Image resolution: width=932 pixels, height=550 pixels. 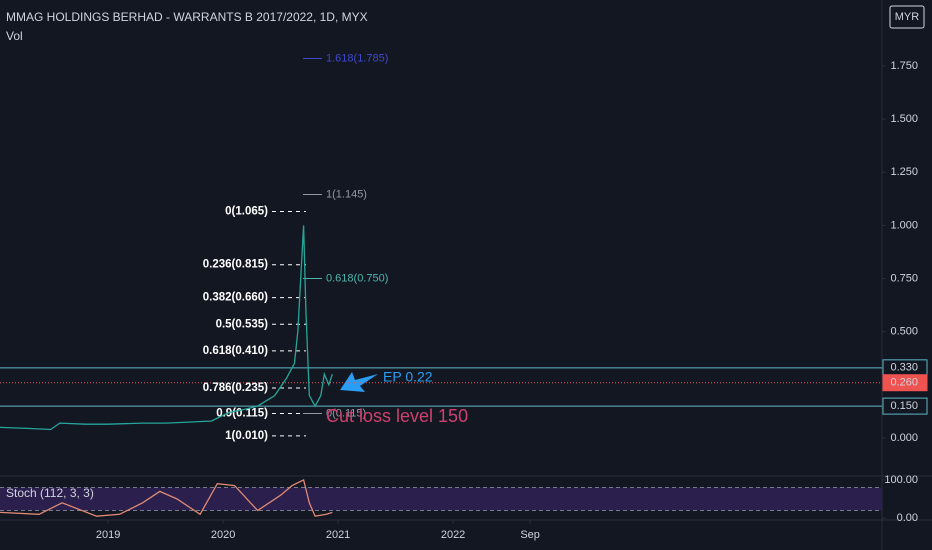 What do you see at coordinates (346, 413) in the screenshot?
I see `fib-extension-label: 0(0.115)` at bounding box center [346, 413].